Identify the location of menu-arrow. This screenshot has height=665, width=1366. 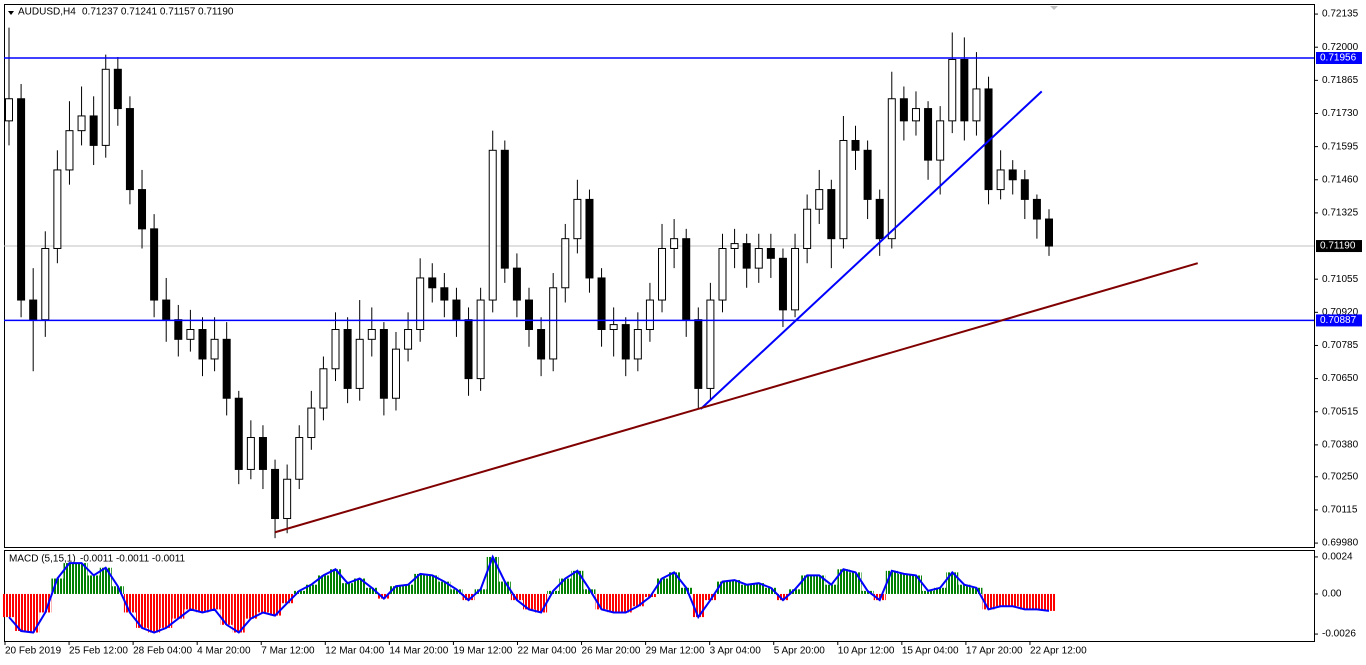
(11, 13).